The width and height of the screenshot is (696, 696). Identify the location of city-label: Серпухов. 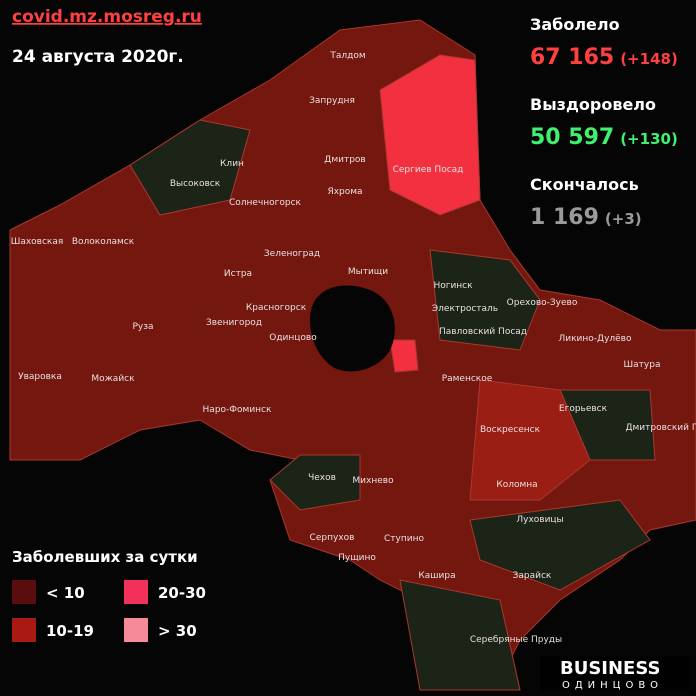
(332, 538).